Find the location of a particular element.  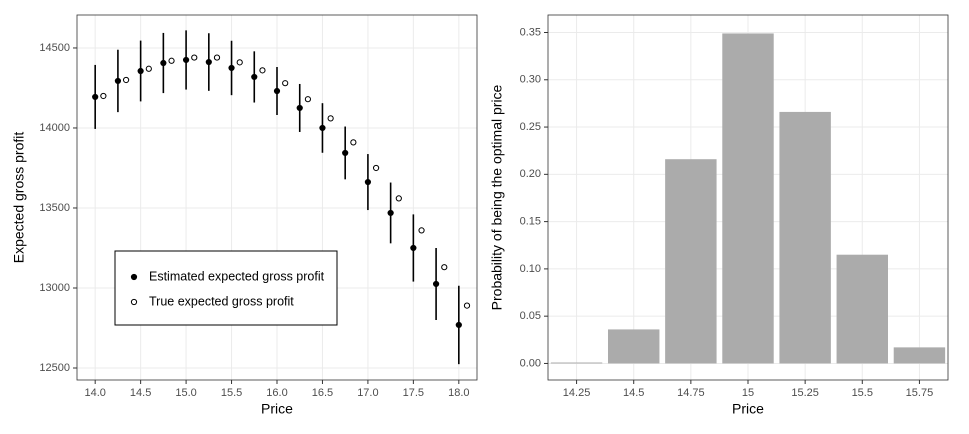

y-tick-label: 0.00 is located at coordinates (530, 363).